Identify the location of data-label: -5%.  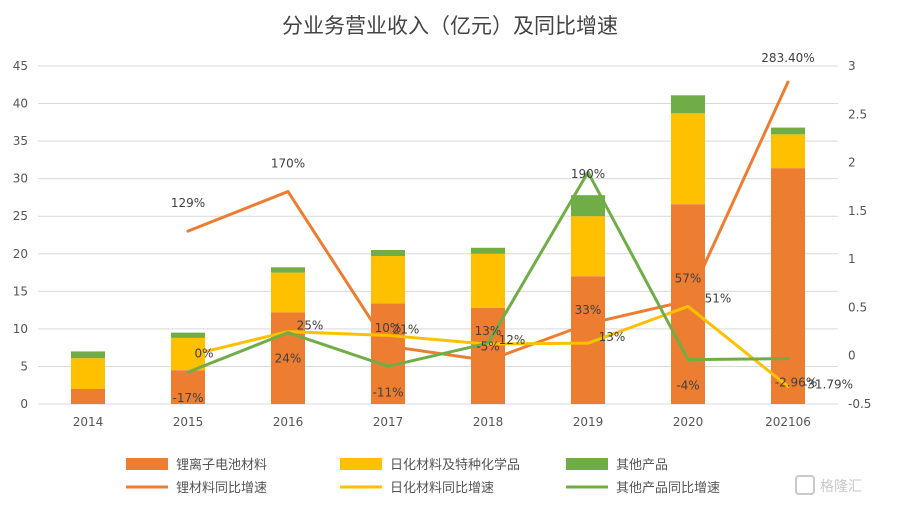
(487, 347).